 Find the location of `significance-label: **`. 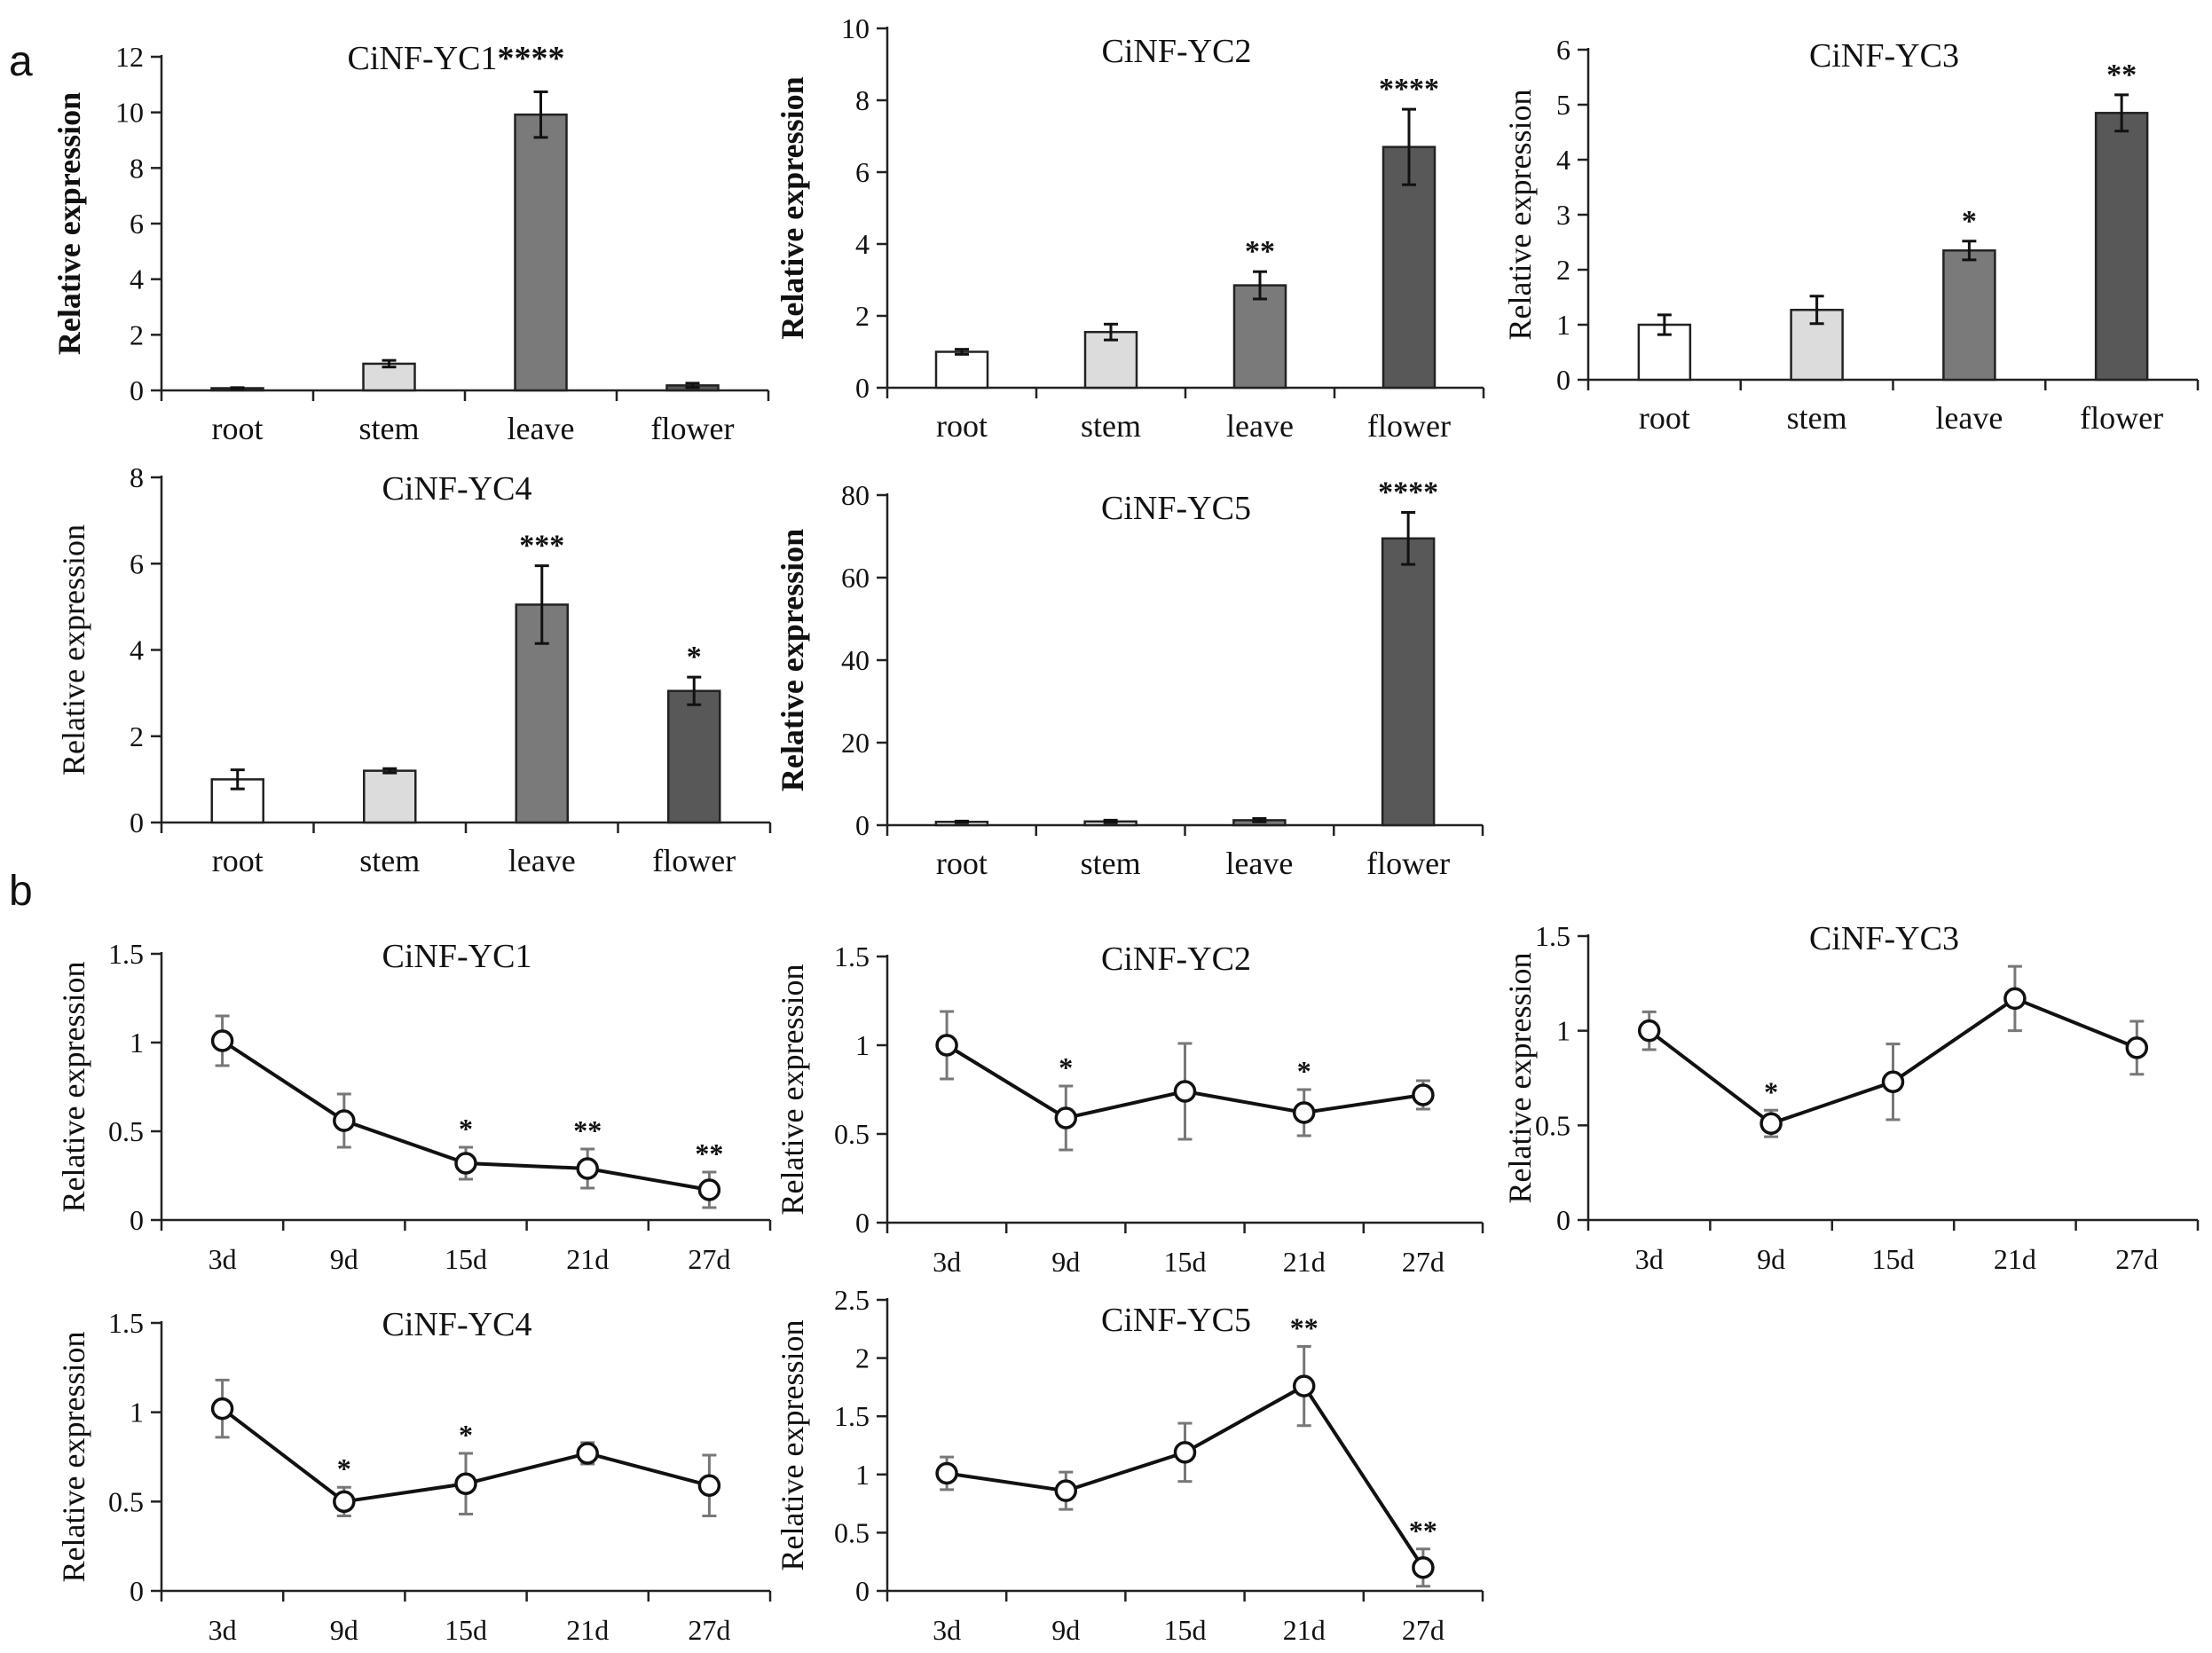

significance-label: ** is located at coordinates (1304, 1327).